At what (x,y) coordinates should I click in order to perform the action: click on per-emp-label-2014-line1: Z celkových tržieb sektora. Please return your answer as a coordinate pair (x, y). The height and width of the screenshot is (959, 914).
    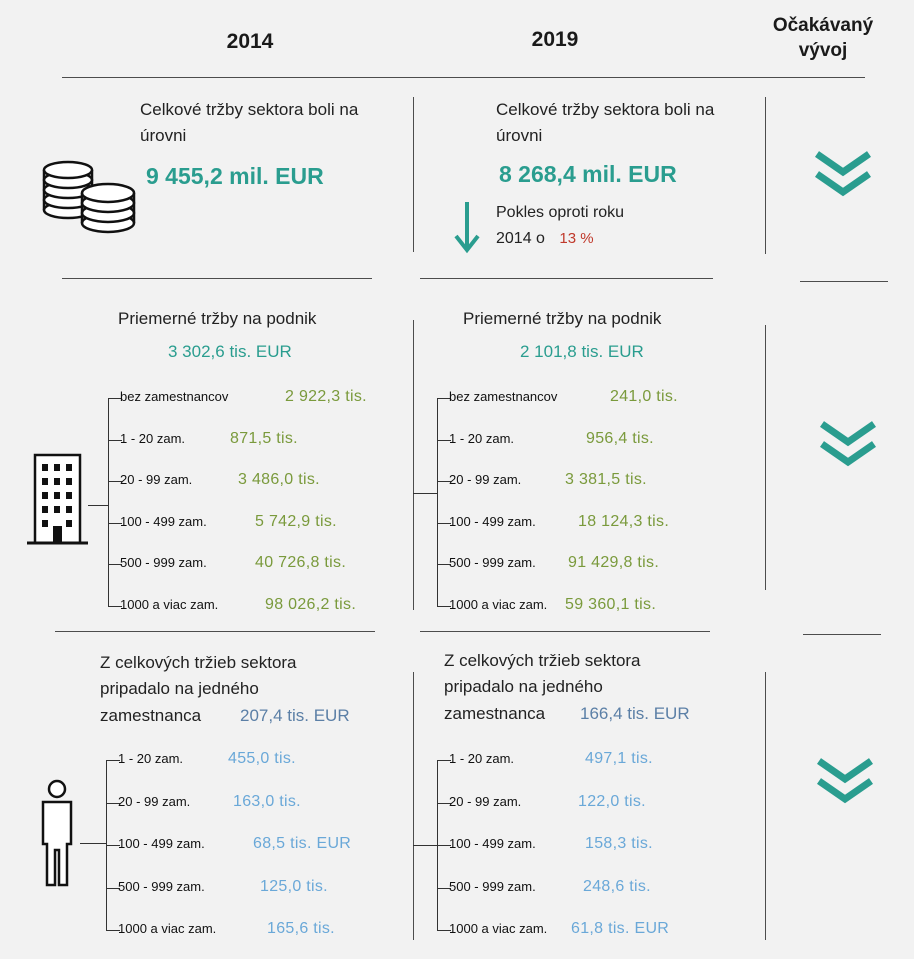
    Looking at the image, I should click on (198, 662).